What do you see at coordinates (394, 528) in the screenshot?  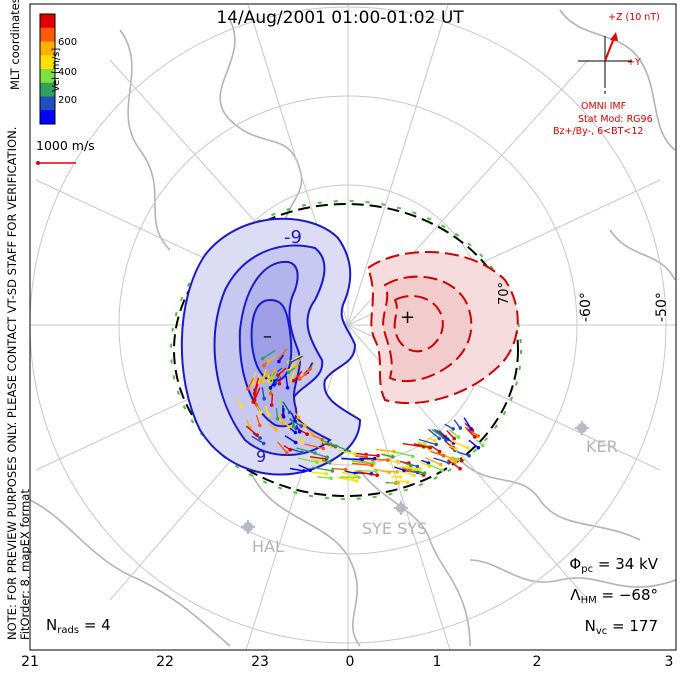 I see `station-label-sye-sys: SYE SYS` at bounding box center [394, 528].